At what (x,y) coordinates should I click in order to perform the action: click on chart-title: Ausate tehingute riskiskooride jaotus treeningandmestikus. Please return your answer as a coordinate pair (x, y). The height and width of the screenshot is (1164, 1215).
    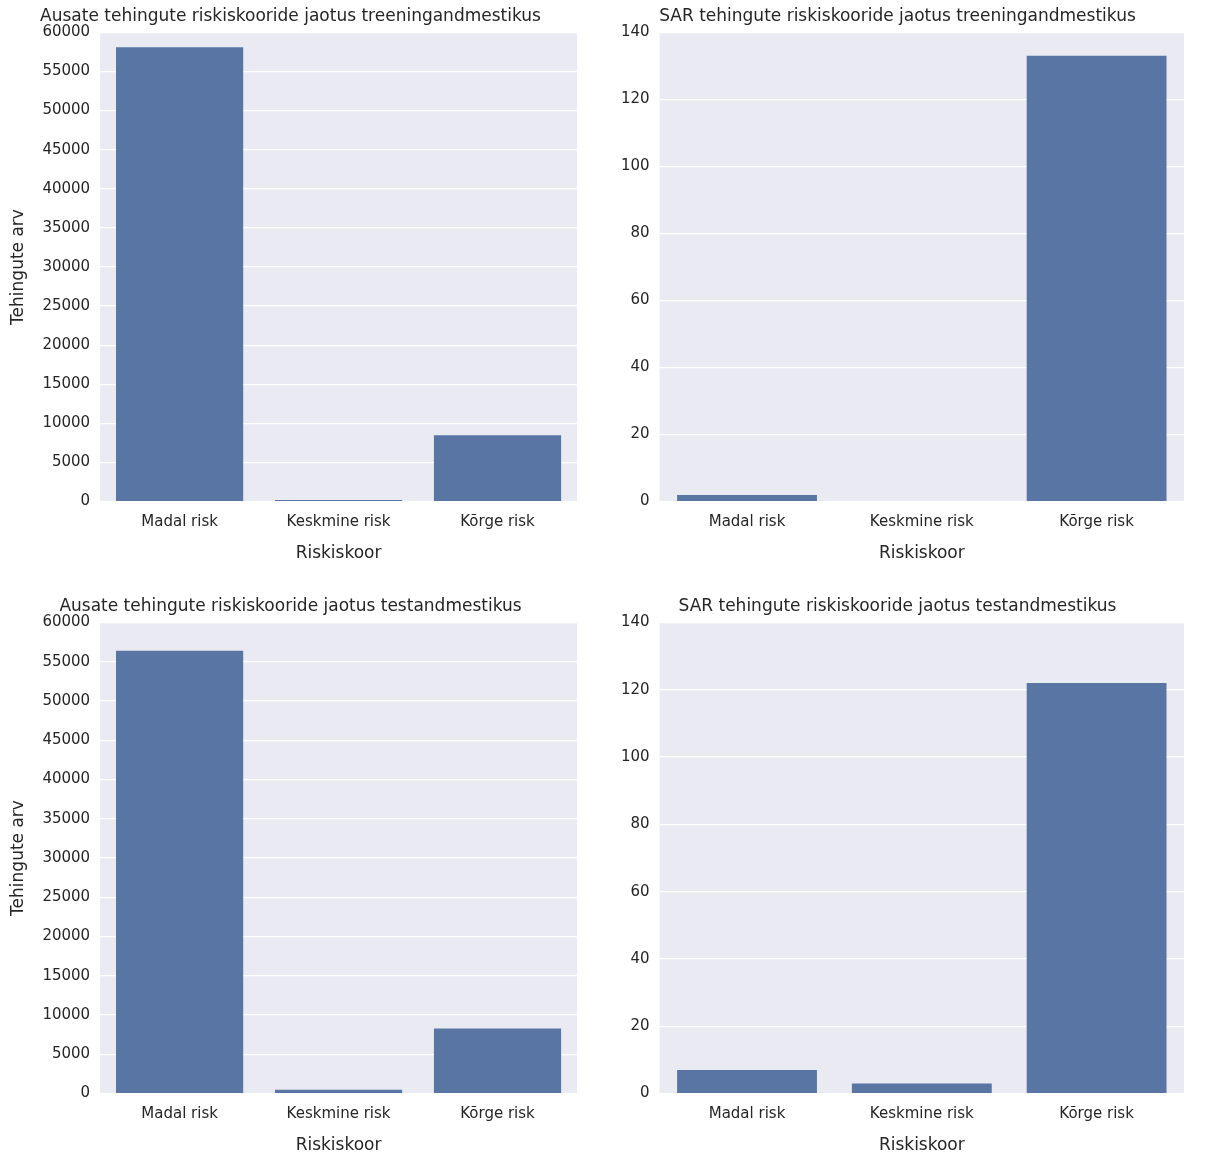
    Looking at the image, I should click on (291, 14).